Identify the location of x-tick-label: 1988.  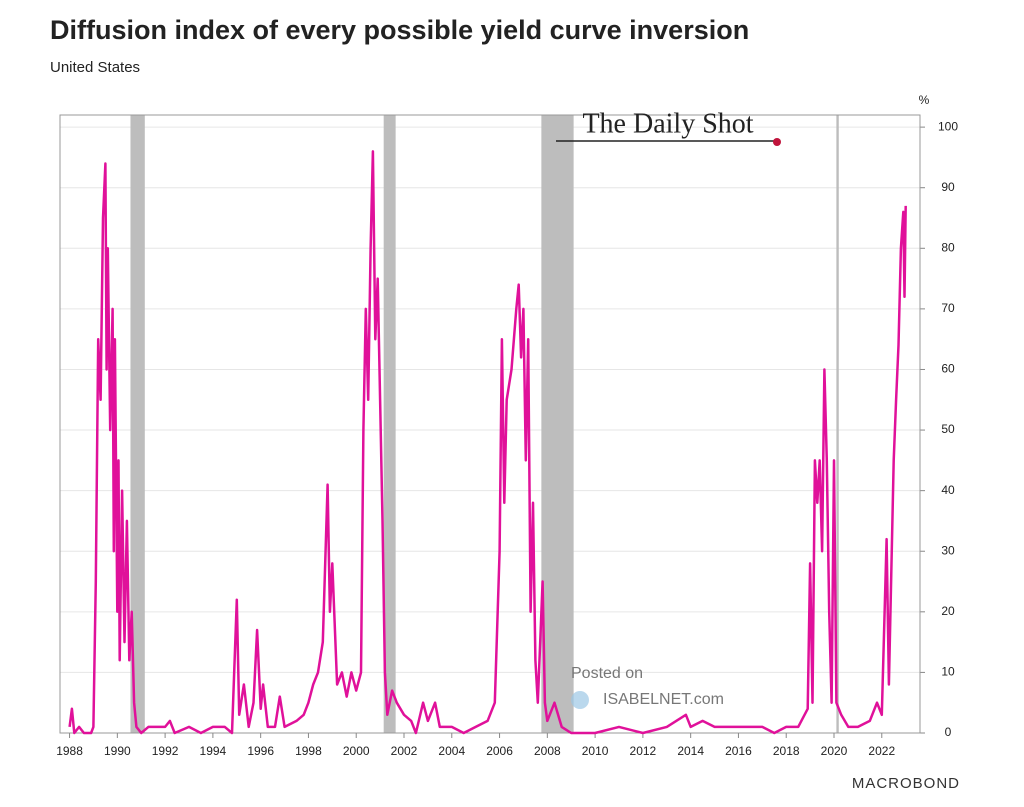
(69, 751).